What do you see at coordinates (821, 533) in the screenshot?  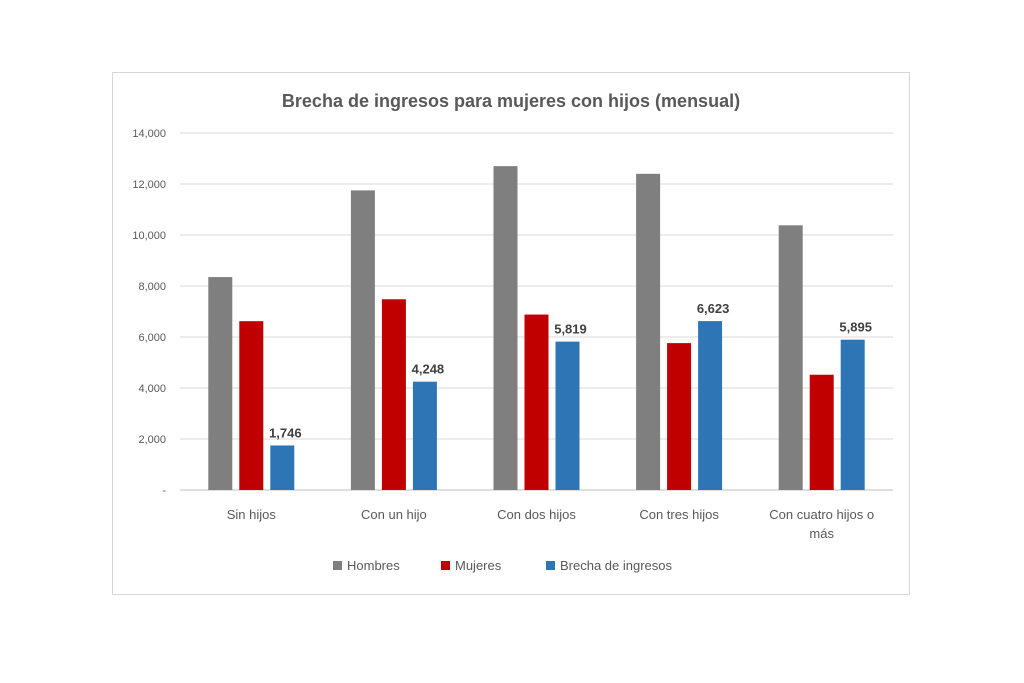 I see `x-category-label: más` at bounding box center [821, 533].